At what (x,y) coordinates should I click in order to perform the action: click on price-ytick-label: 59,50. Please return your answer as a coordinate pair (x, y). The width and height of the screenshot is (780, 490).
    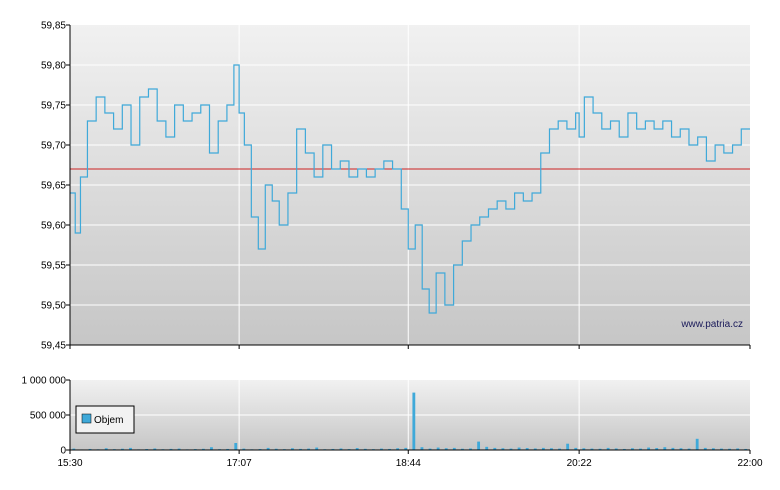
    Looking at the image, I should click on (53, 306).